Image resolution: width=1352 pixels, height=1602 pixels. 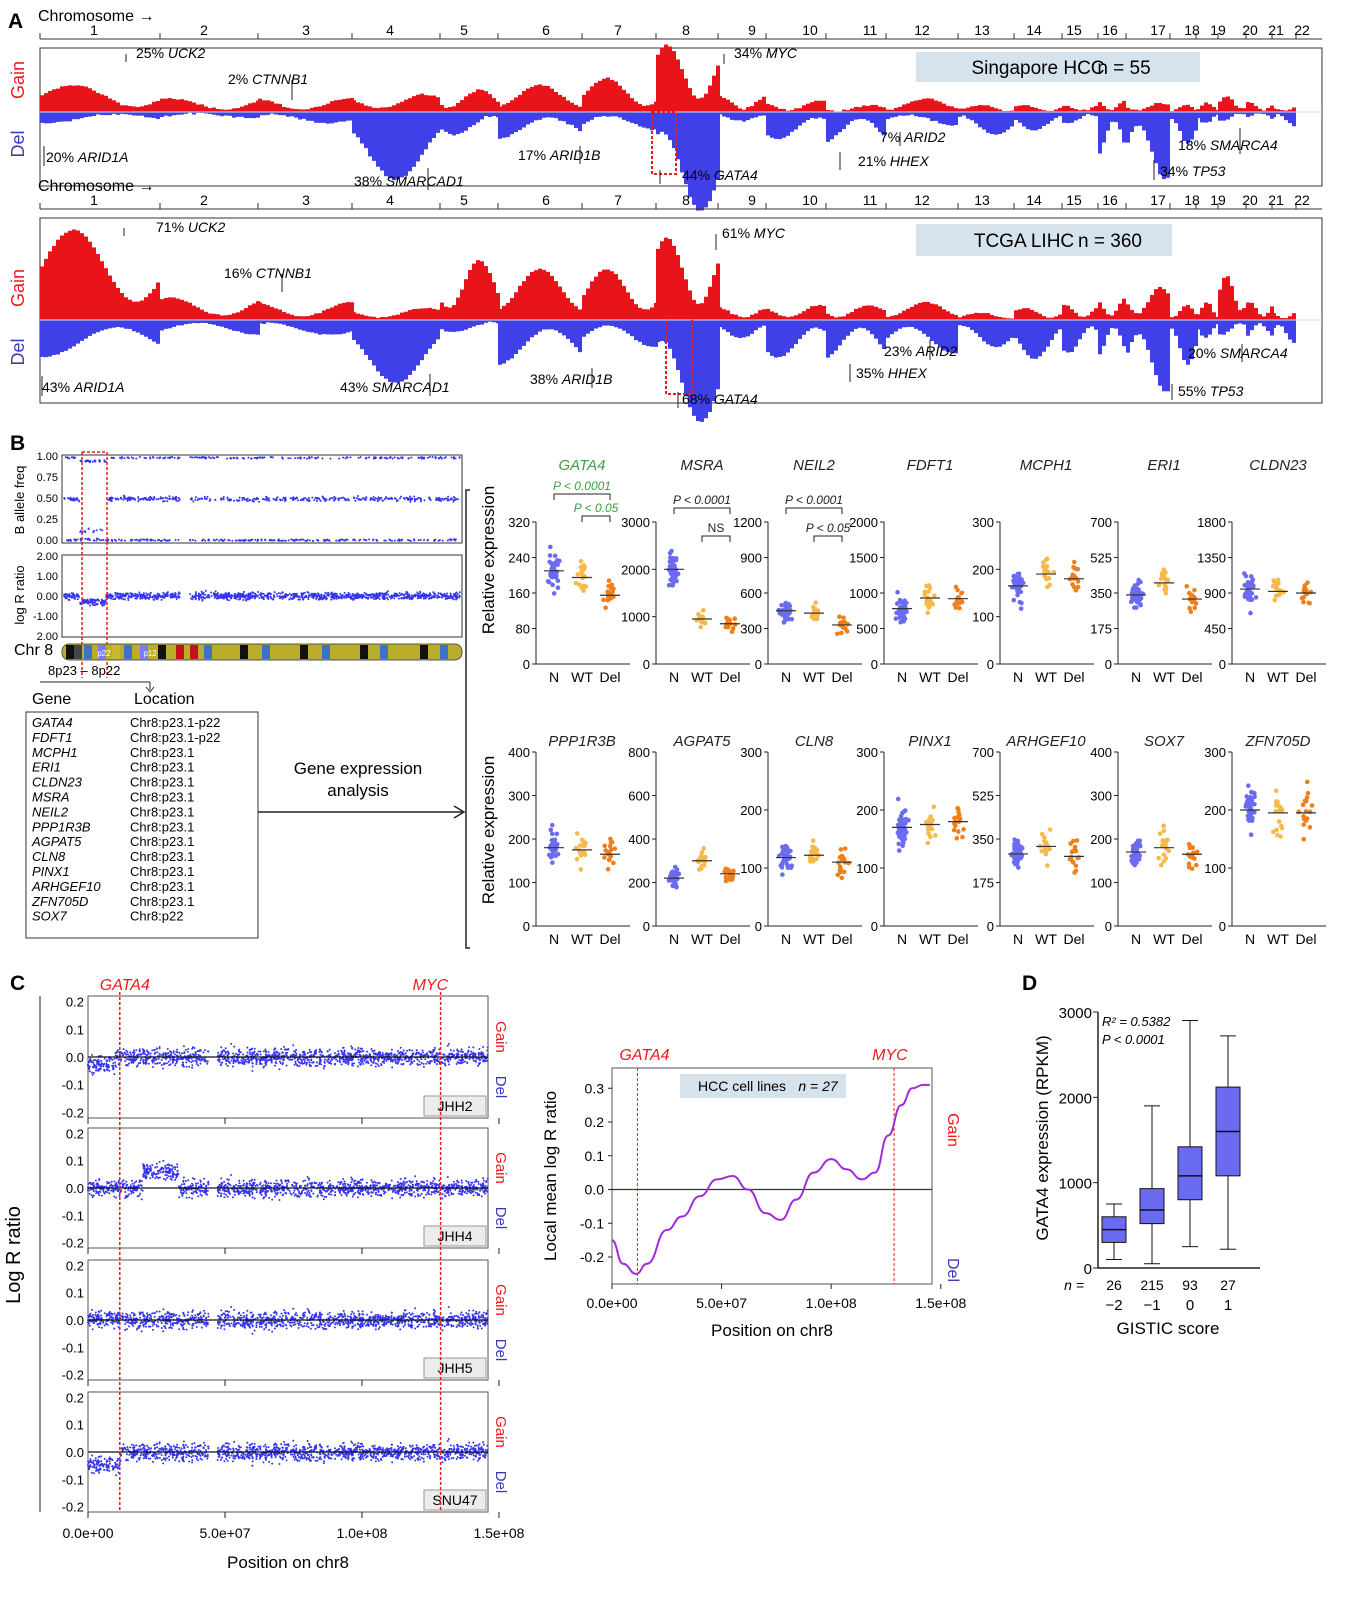 I want to click on cohort-title-box, so click(x=1058, y=67).